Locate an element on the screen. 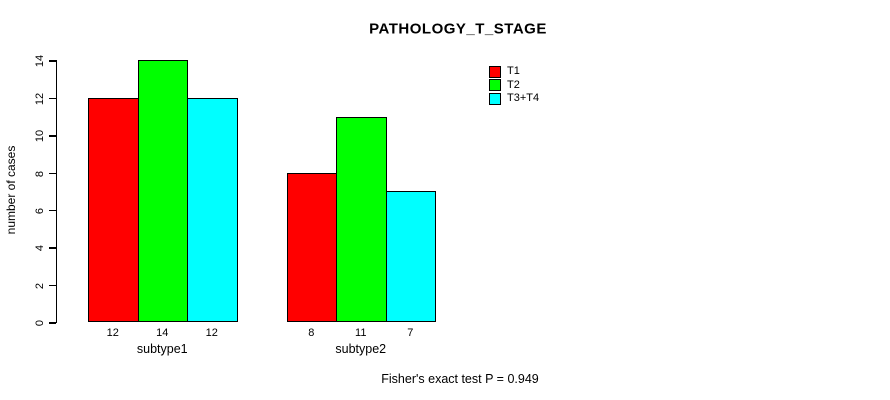 The image size is (890, 400). legend: T1 T2 T3+T4 is located at coordinates (514, 85).